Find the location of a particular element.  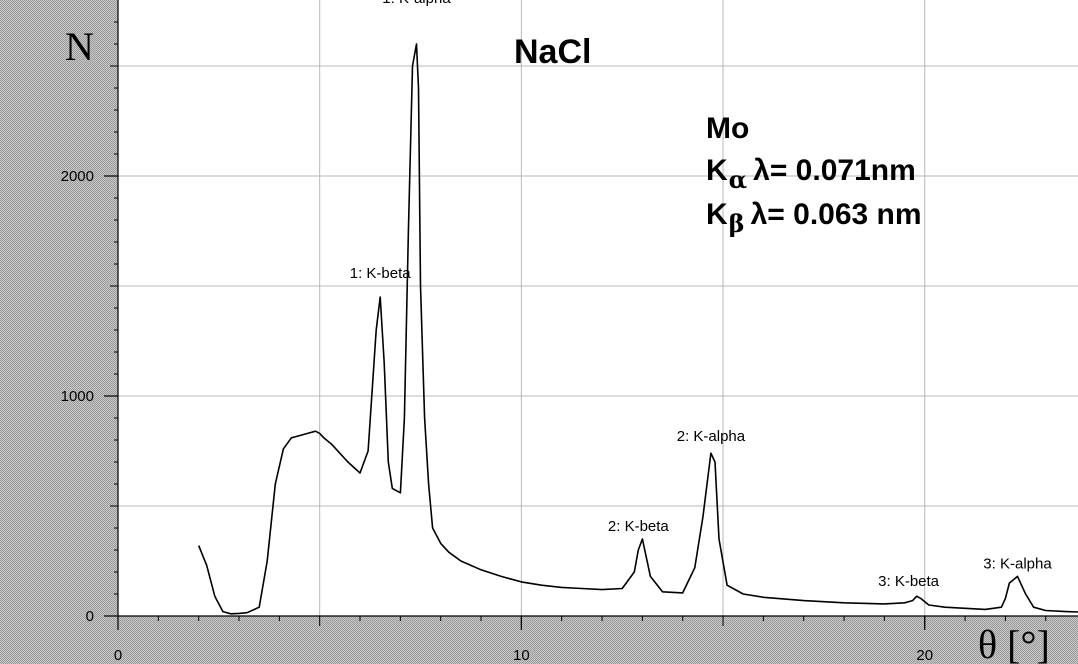

wavelength-info: Mo Kα λ= 0.071nm Kβ λ= 0.063 nm is located at coordinates (814, 175).